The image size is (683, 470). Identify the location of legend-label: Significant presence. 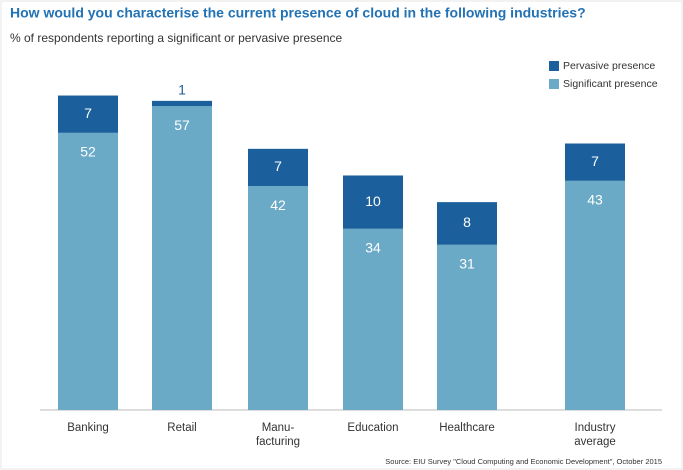
(610, 84).